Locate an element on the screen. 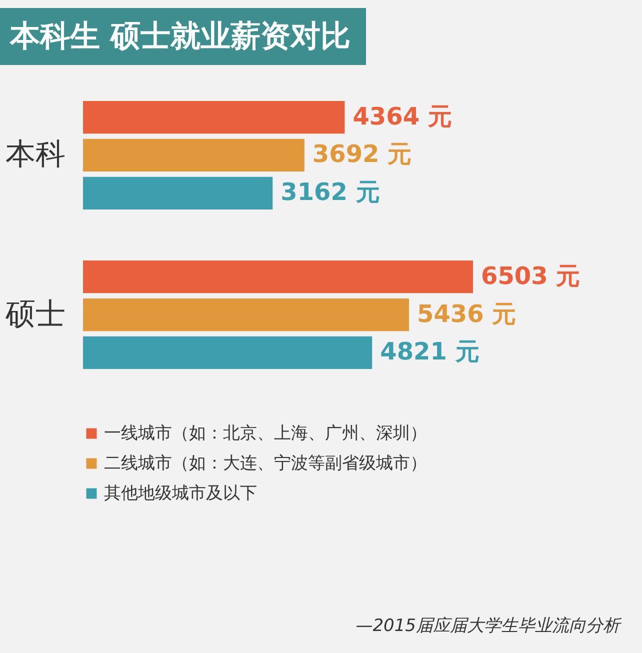  data-label: 6503 元 is located at coordinates (530, 276).